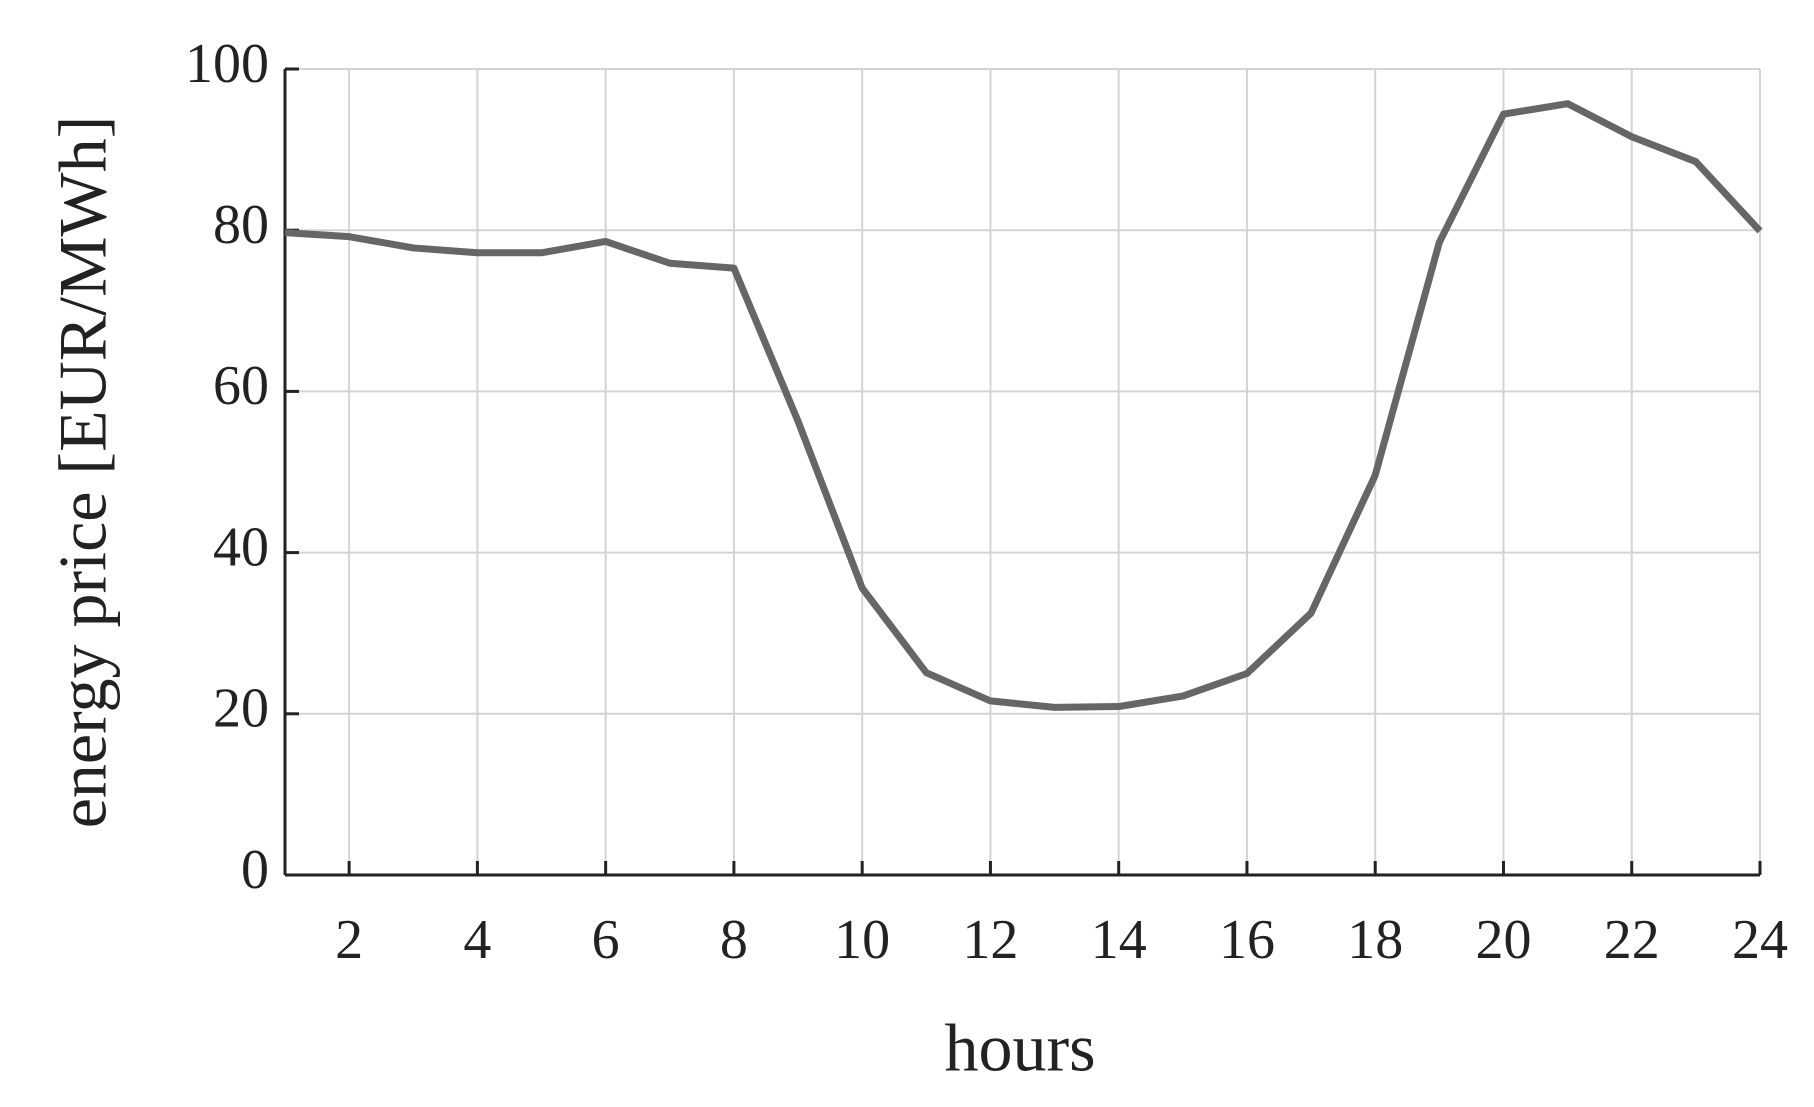  What do you see at coordinates (606, 940) in the screenshot?
I see `x-tick-label: 6` at bounding box center [606, 940].